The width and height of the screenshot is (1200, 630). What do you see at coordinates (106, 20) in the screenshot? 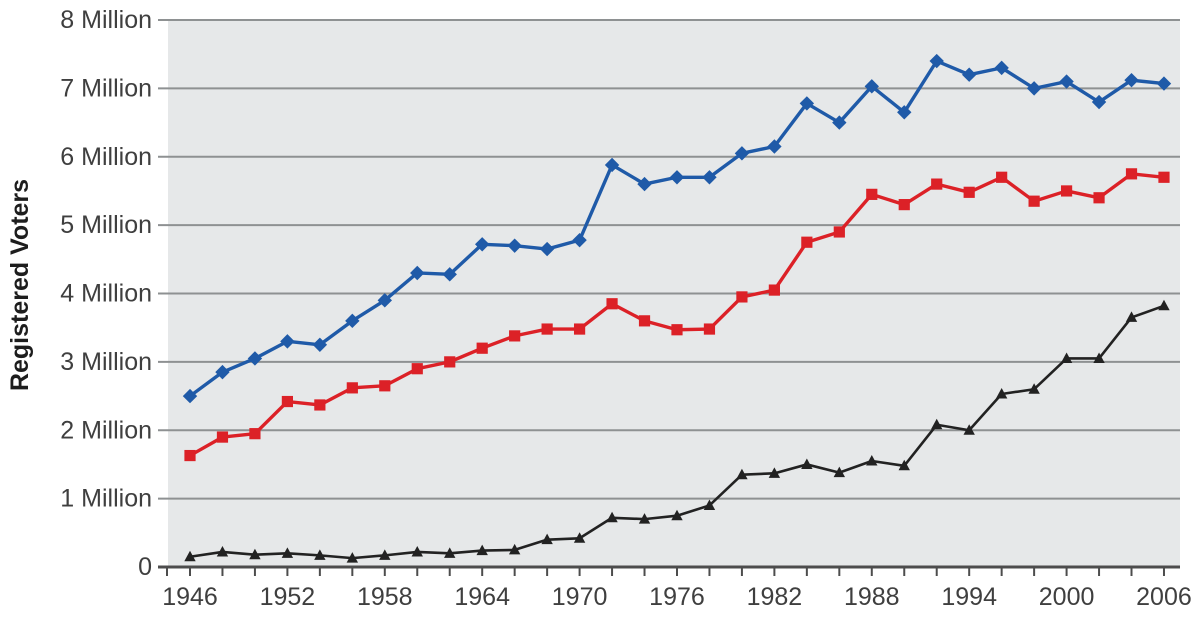
I see `y-tick-label: 8 Million` at bounding box center [106, 20].